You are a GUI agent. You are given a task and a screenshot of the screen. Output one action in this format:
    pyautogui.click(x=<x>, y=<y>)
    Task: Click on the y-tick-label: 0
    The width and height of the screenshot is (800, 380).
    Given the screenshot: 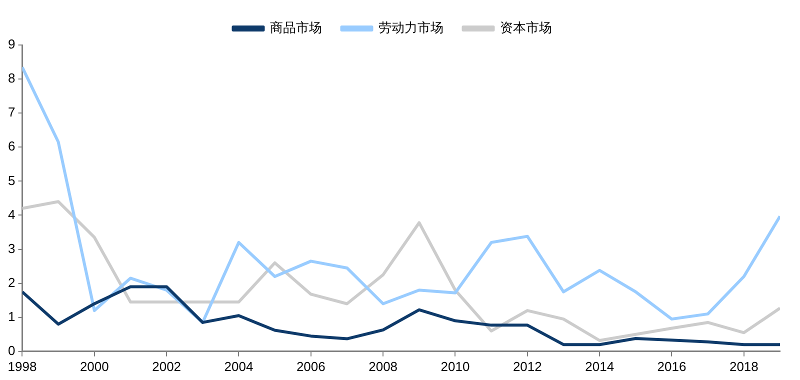 What is the action you would take?
    pyautogui.click(x=12, y=350)
    